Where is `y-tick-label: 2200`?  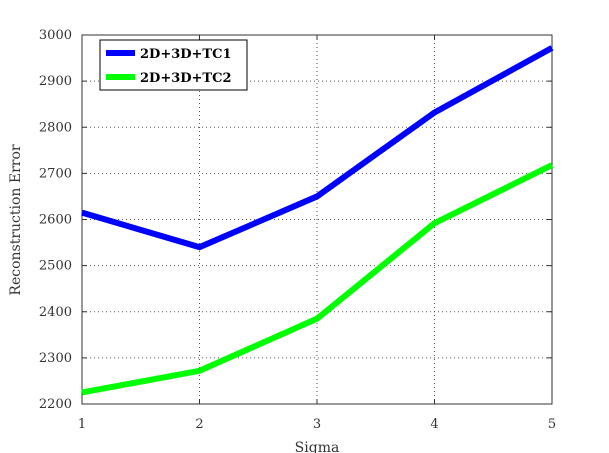 y-tick-label: 2200 is located at coordinates (55, 404).